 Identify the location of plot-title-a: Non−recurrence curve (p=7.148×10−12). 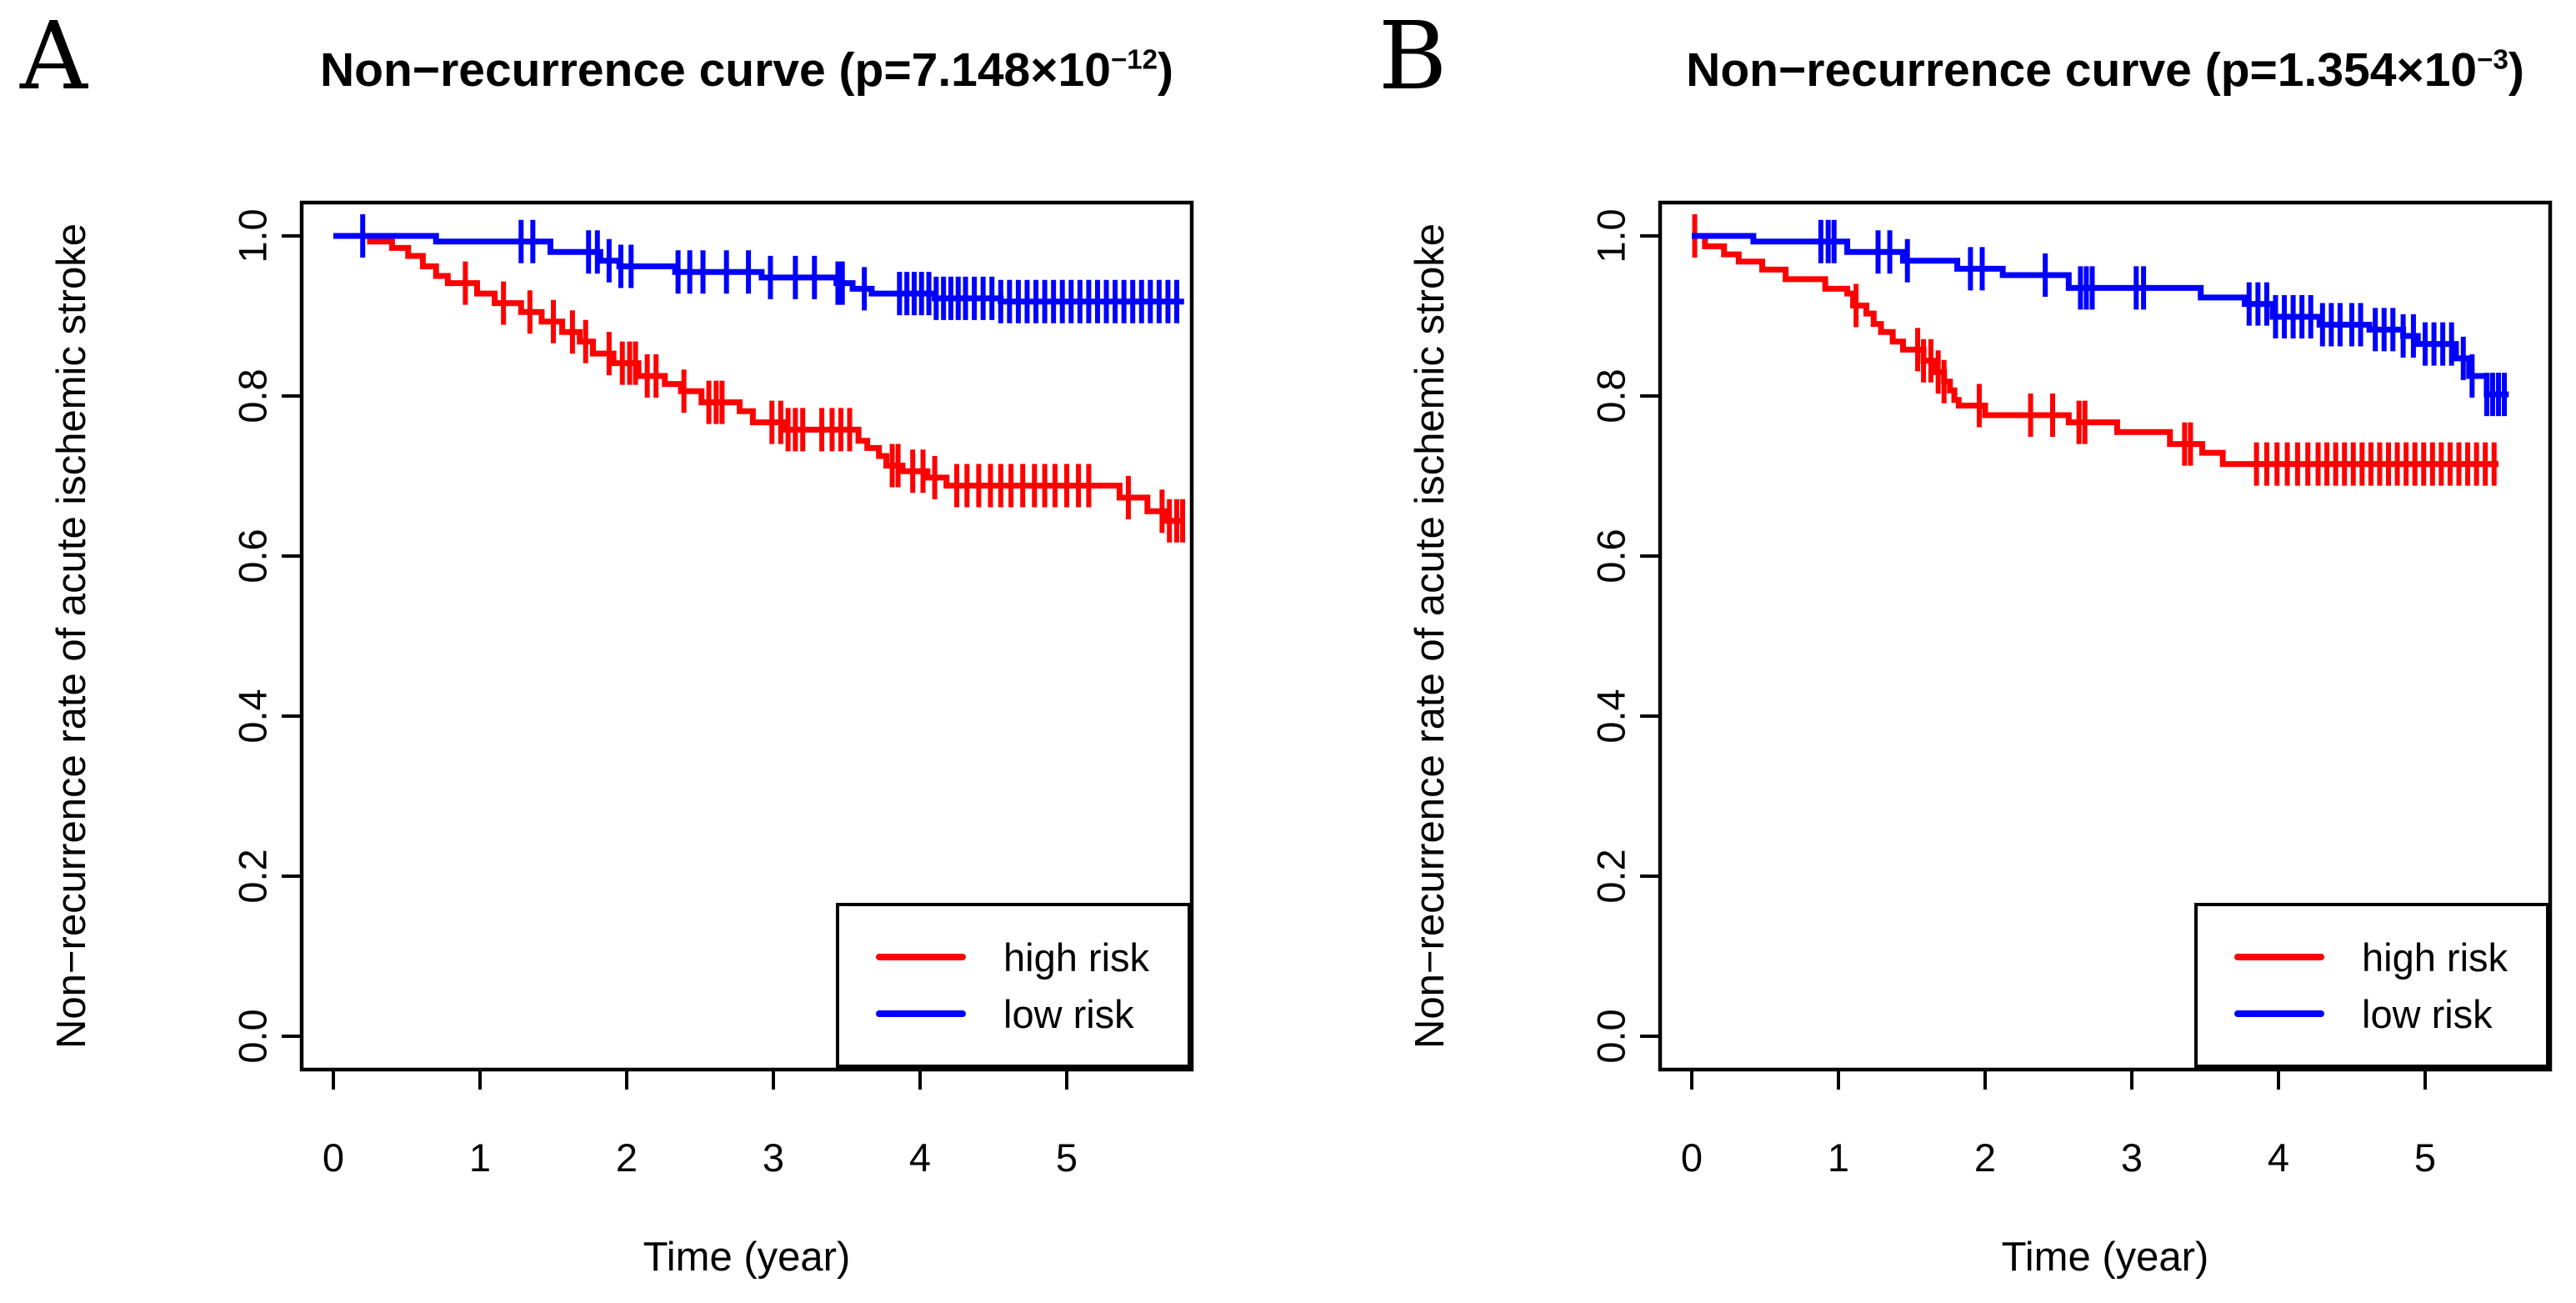
(747, 70).